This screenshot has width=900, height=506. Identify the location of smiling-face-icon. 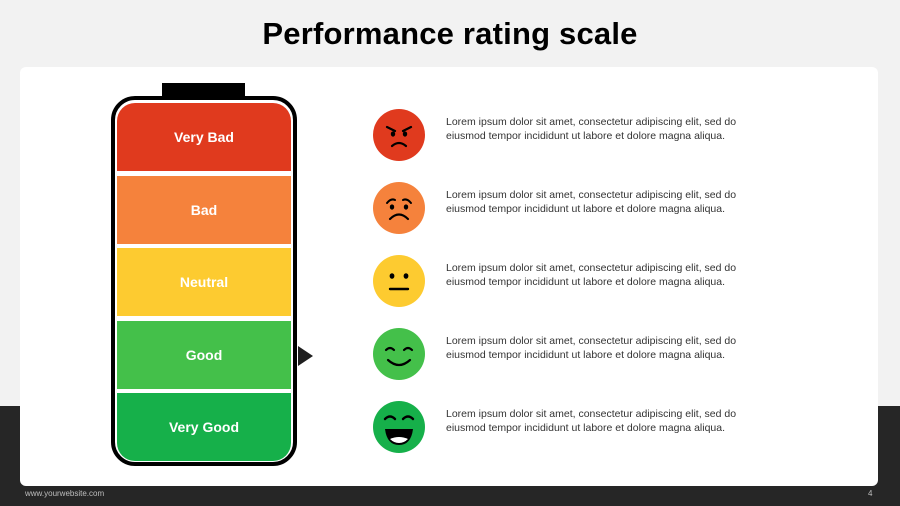
(399, 354).